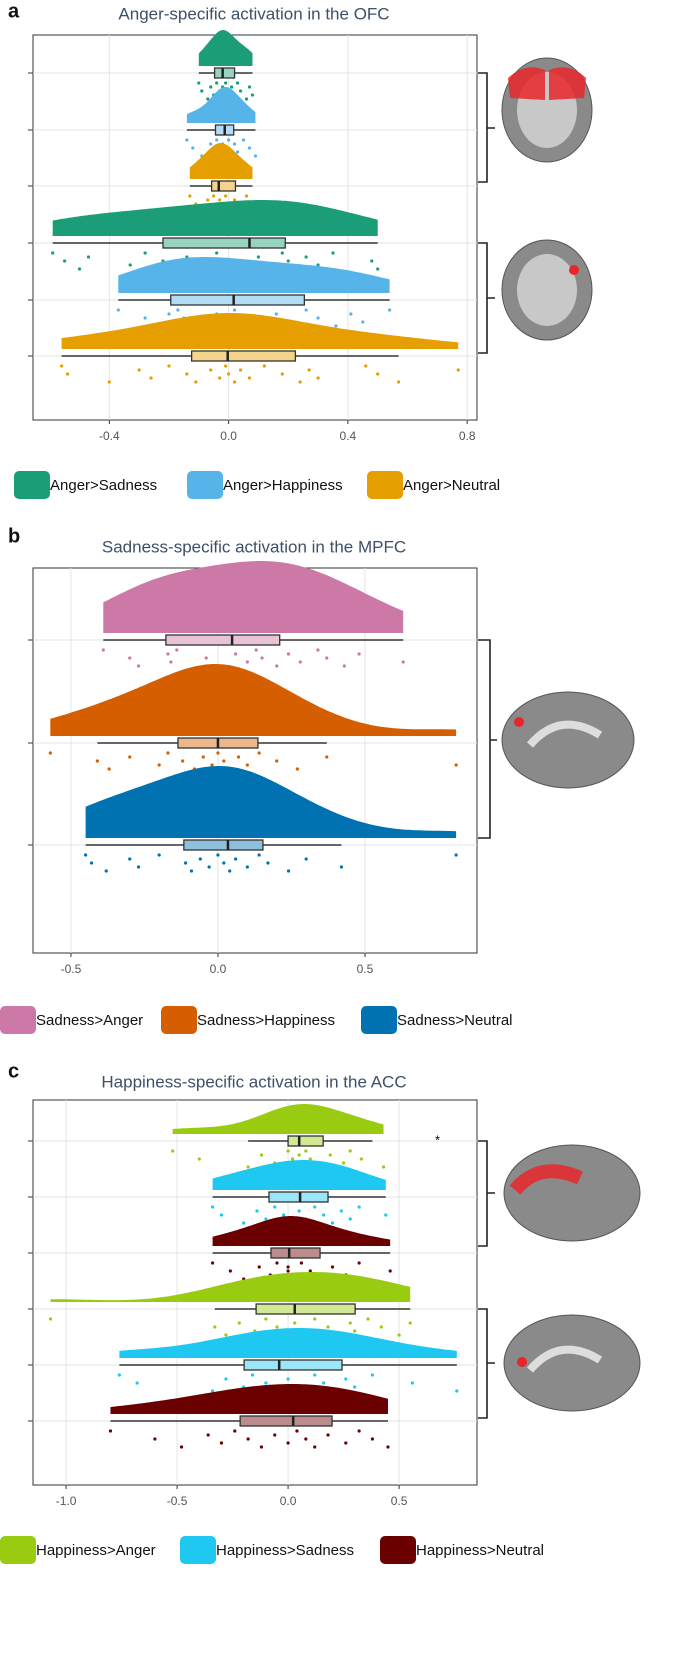  I want to click on x-tick-label: 0.0, so click(228, 436).